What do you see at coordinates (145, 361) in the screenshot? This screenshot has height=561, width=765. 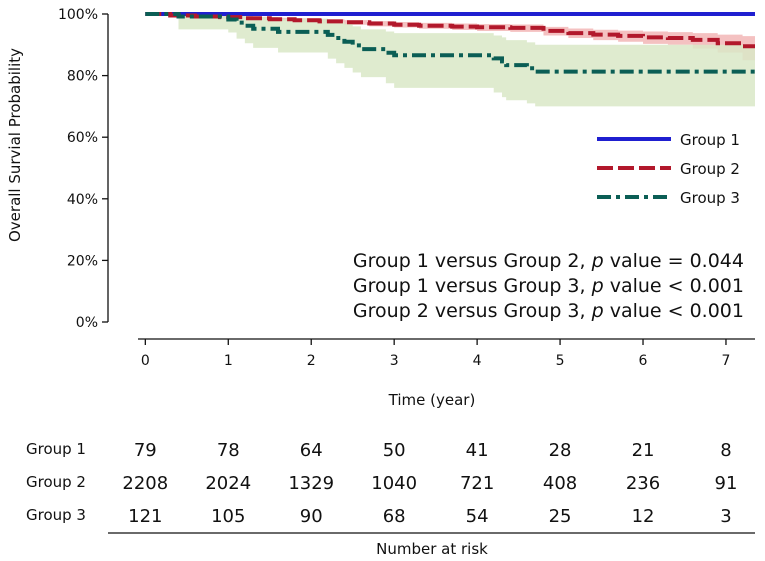 I see `x-tick-label: 0` at bounding box center [145, 361].